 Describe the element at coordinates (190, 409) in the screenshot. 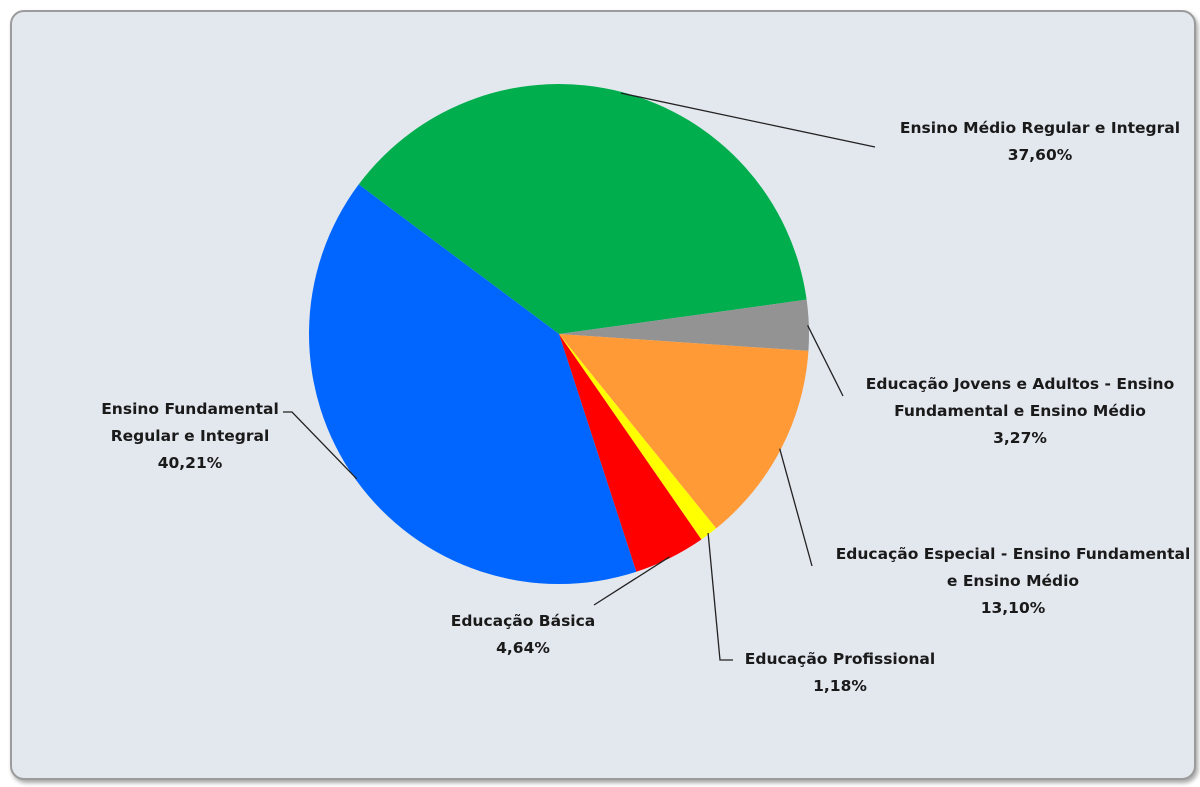

I see `data-label-category: Ensino Fundamental` at that location.